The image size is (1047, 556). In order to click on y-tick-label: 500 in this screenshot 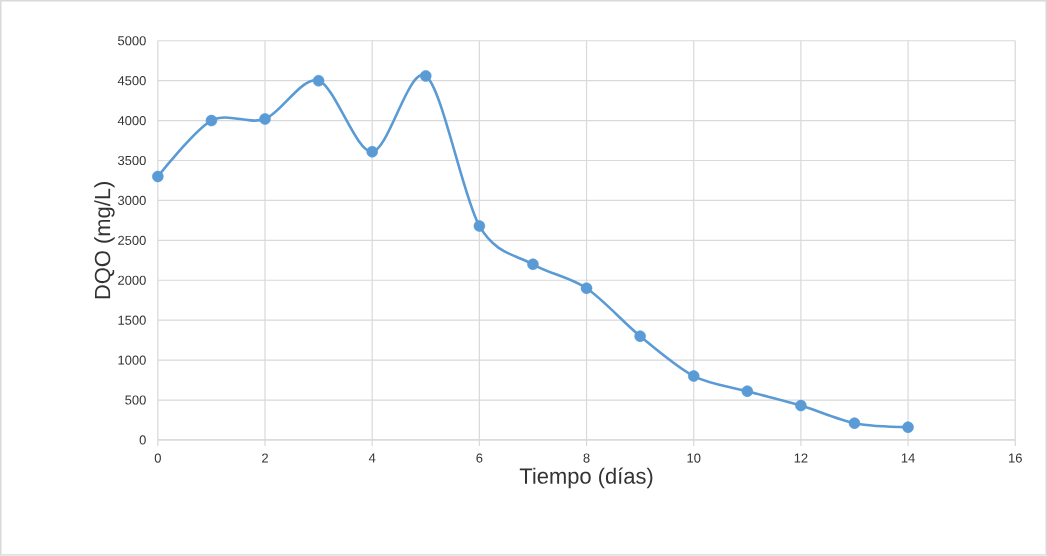, I will do `click(135, 400)`.